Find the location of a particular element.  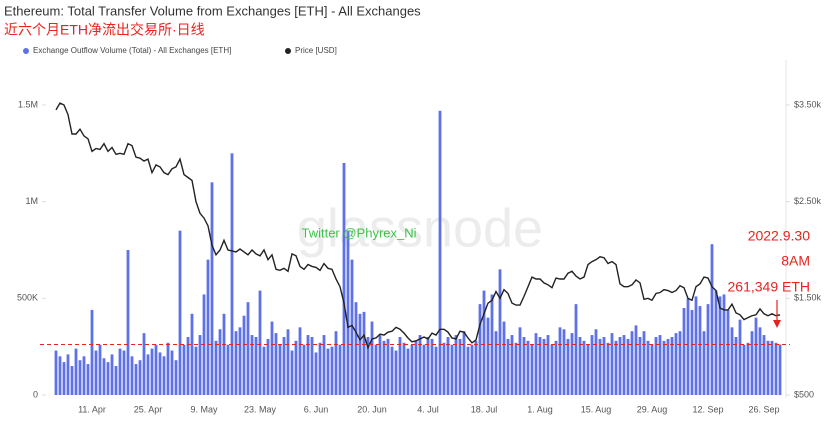

legend-marker is located at coordinates (288, 51).